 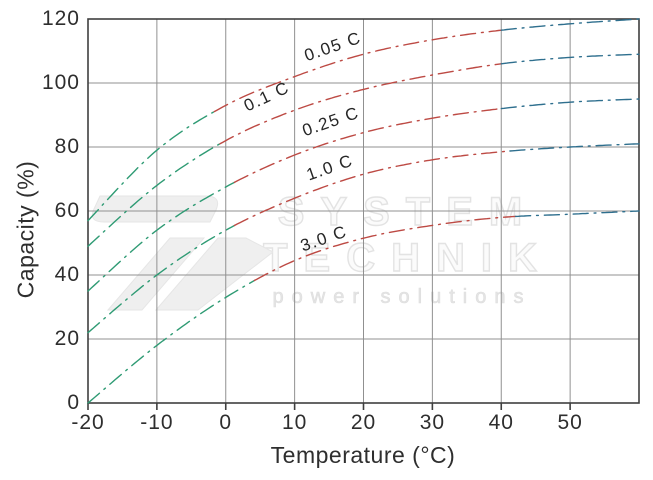 What do you see at coordinates (363, 455) in the screenshot?
I see `x-axis-title: Temperature (°C)` at bounding box center [363, 455].